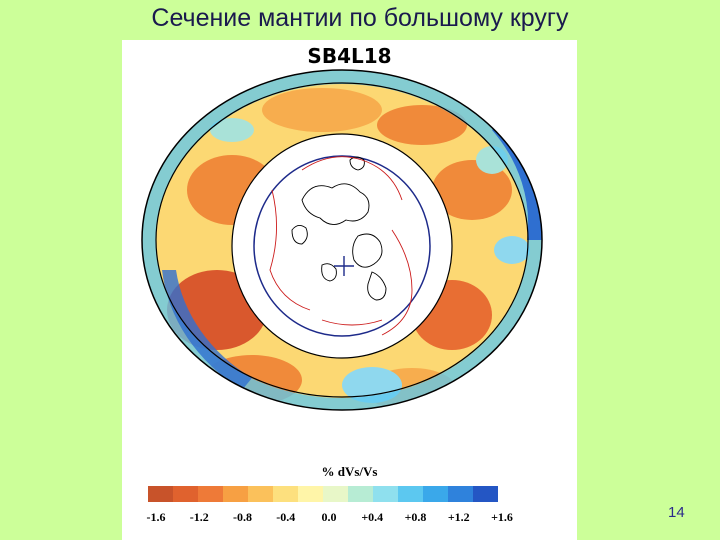 The image size is (720, 540). What do you see at coordinates (372, 517) in the screenshot?
I see `colorbar-tick-label: +0.4` at bounding box center [372, 517].